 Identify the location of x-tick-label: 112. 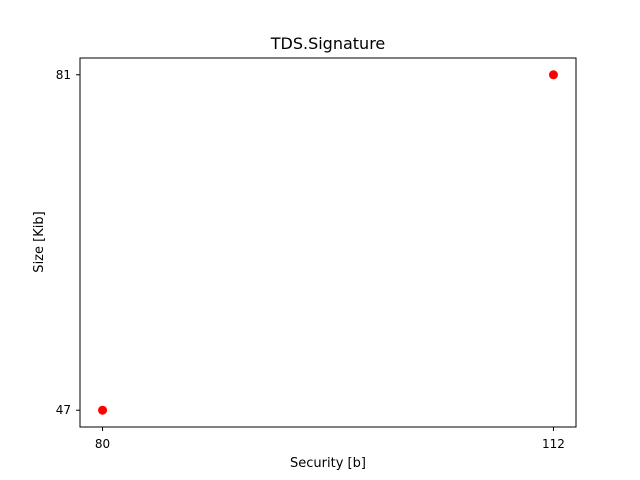
(553, 444).